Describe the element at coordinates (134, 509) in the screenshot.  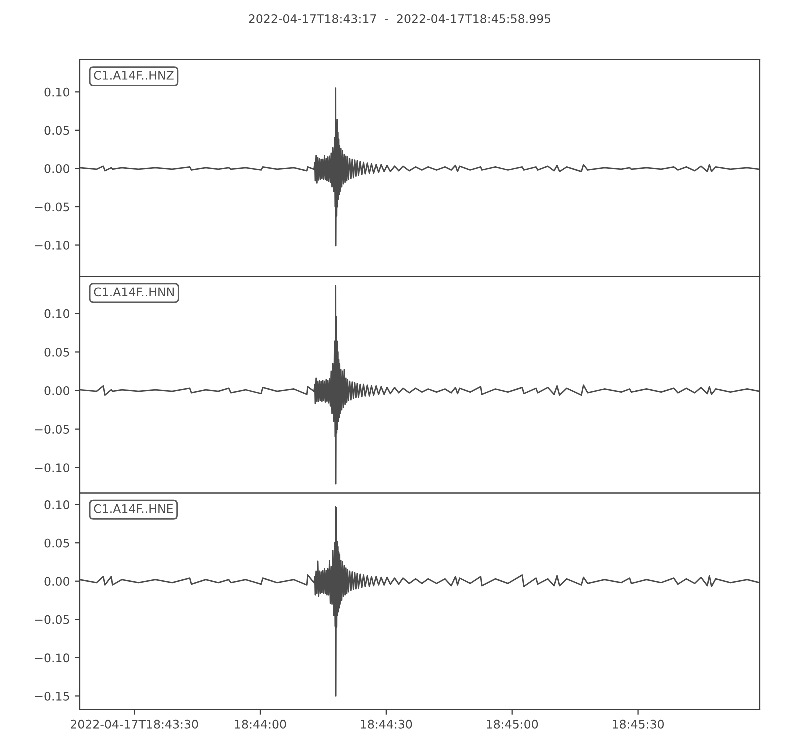
I see `text: C1.A14F..HNE` at that location.